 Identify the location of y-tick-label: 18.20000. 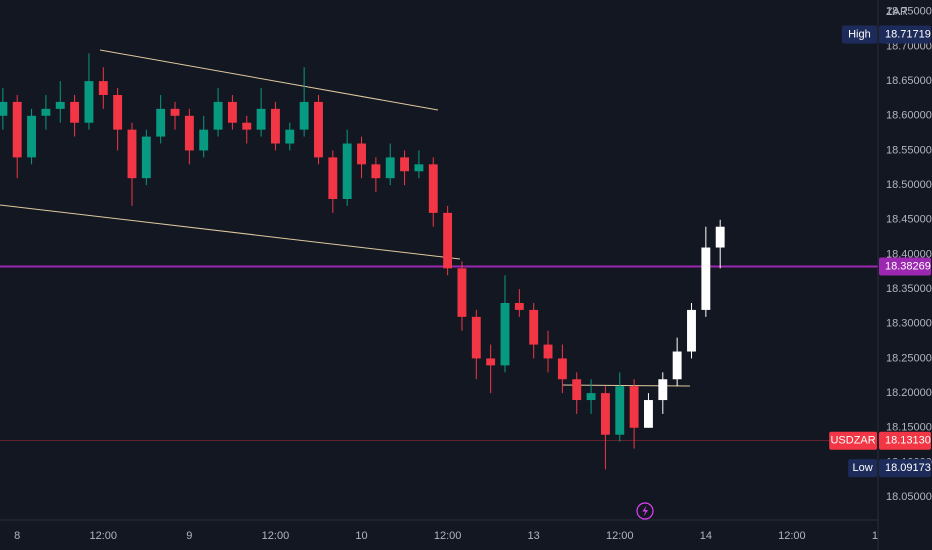
(909, 393).